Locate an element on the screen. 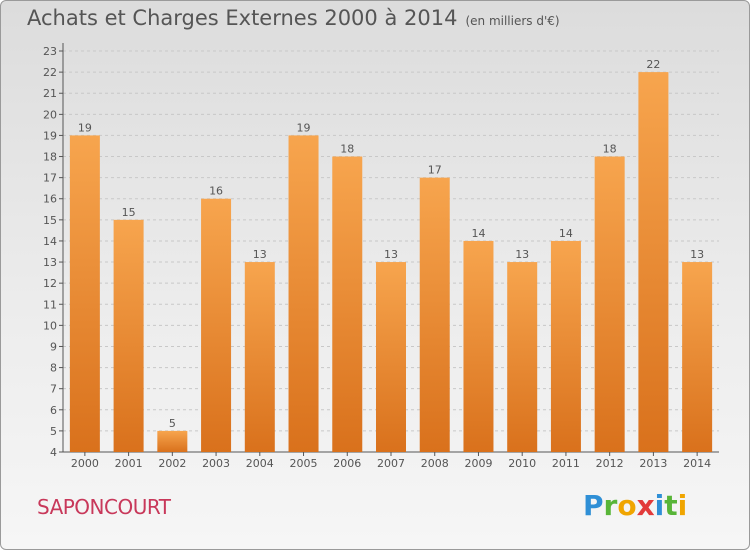  proxiti-logo: Proxiti is located at coordinates (635, 505).